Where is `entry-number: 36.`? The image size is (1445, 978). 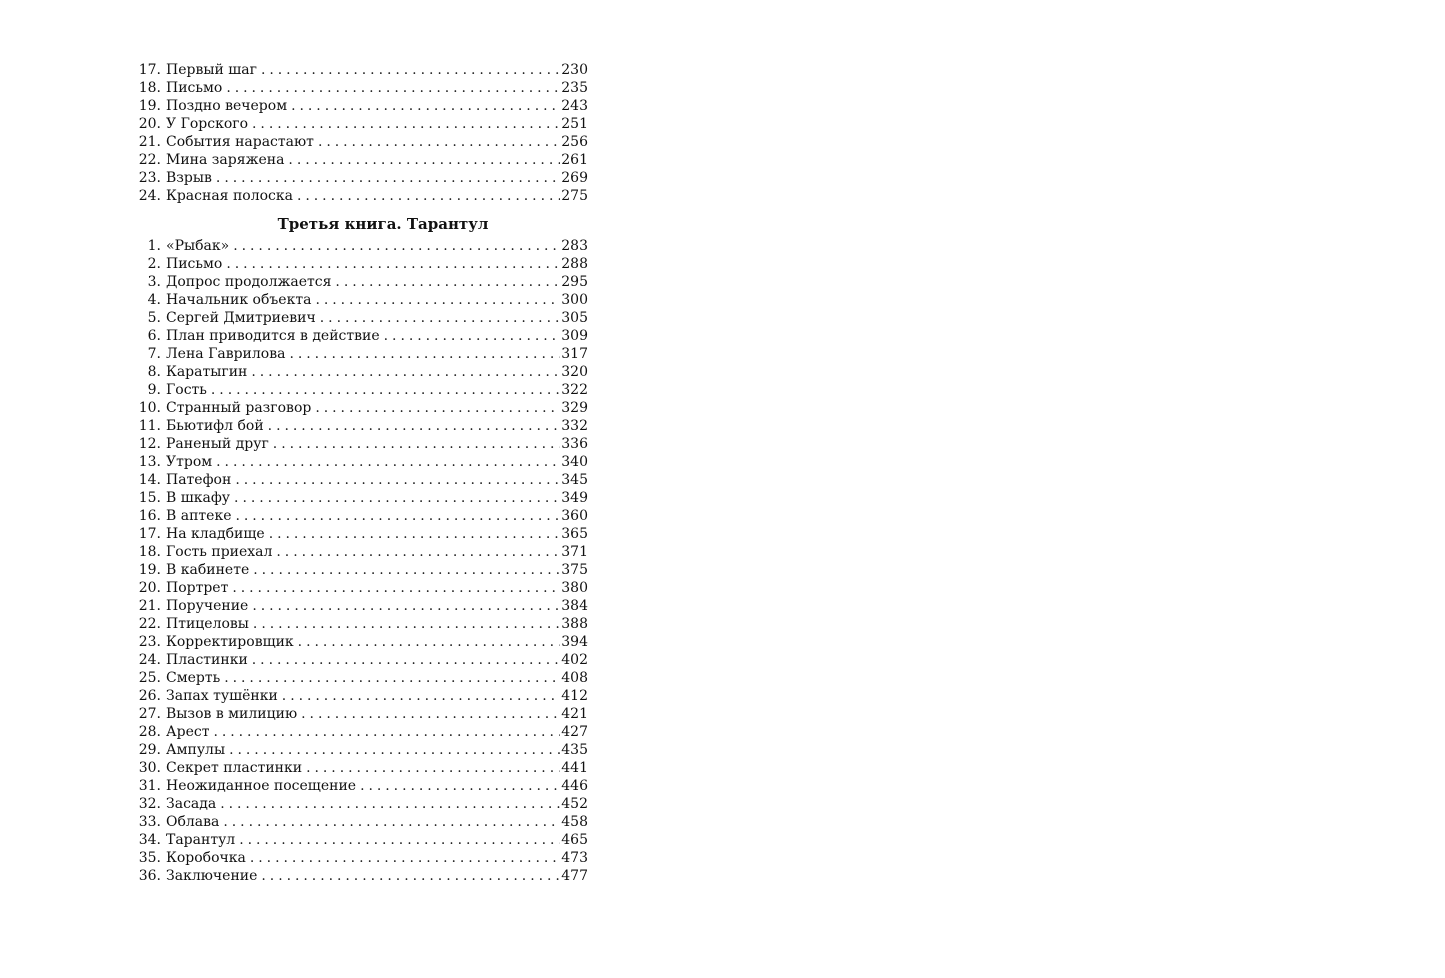
entry-number: 36. is located at coordinates (149, 876).